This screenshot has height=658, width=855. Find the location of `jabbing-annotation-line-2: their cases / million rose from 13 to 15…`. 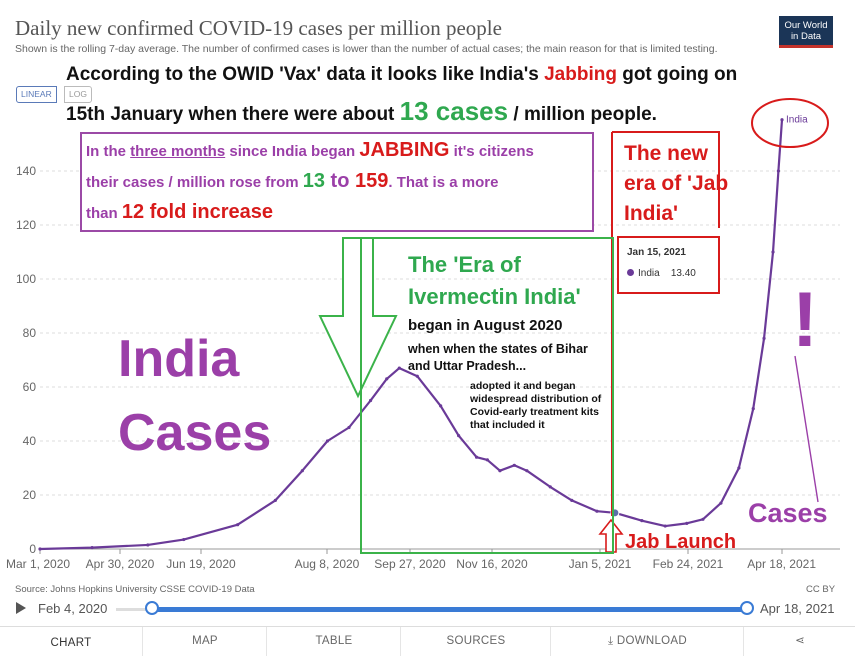

jabbing-annotation-line-2: their cases / million rose from 13 to 15… is located at coordinates (292, 181).